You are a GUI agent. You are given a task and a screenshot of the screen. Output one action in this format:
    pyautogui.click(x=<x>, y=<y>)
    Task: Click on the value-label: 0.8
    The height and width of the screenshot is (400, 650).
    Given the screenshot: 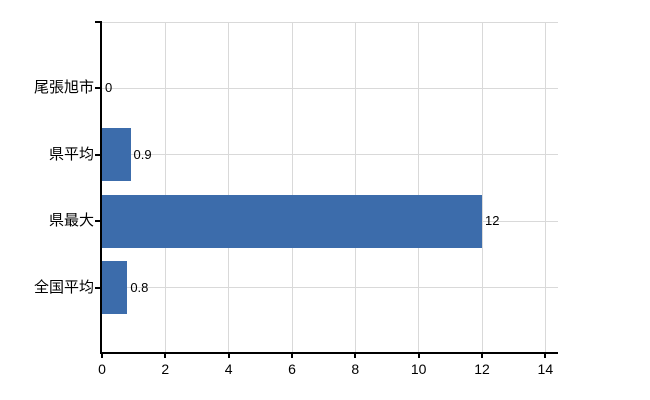 What is the action you would take?
    pyautogui.click(x=139, y=287)
    